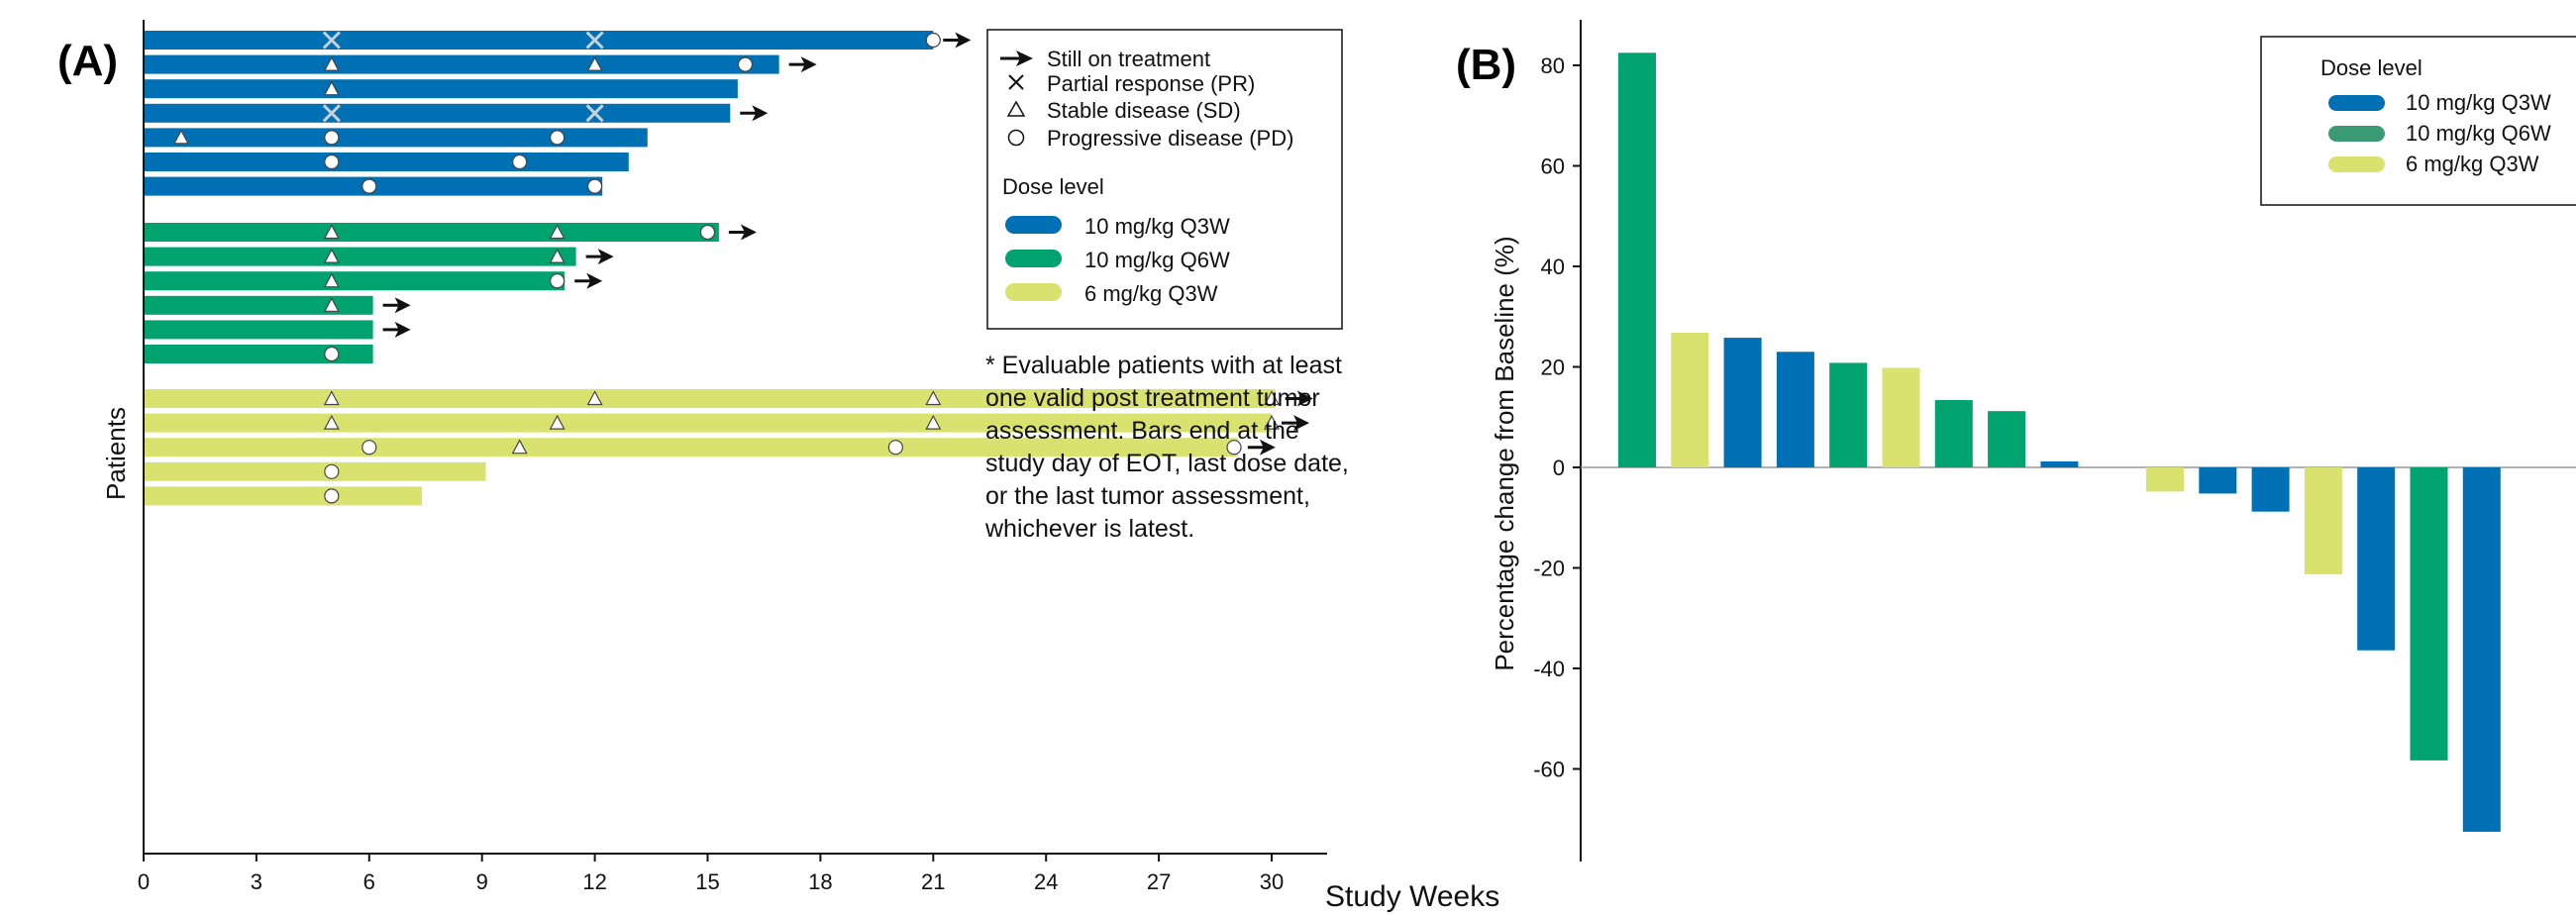 The height and width of the screenshot is (915, 2576). Describe the element at coordinates (1549, 770) in the screenshot. I see `y-tick-label: -60` at that location.